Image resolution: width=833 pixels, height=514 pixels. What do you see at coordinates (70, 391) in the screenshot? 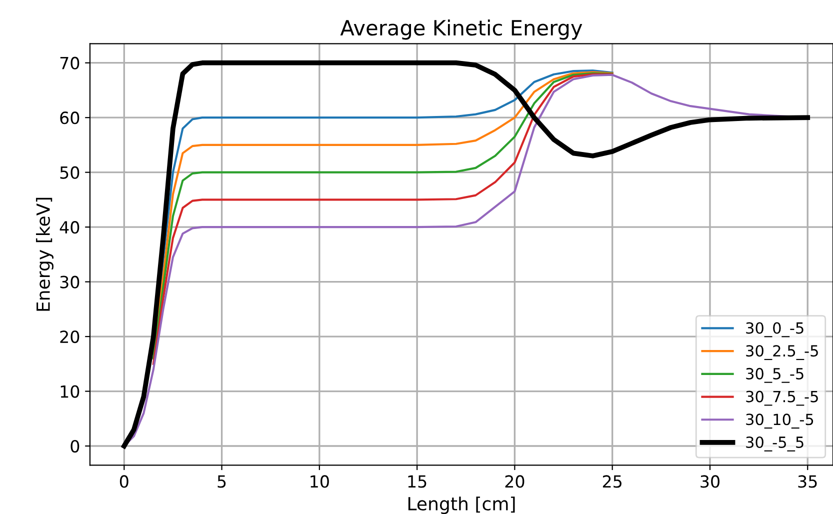
I see `y-tick-label: 10` at bounding box center [70, 391].